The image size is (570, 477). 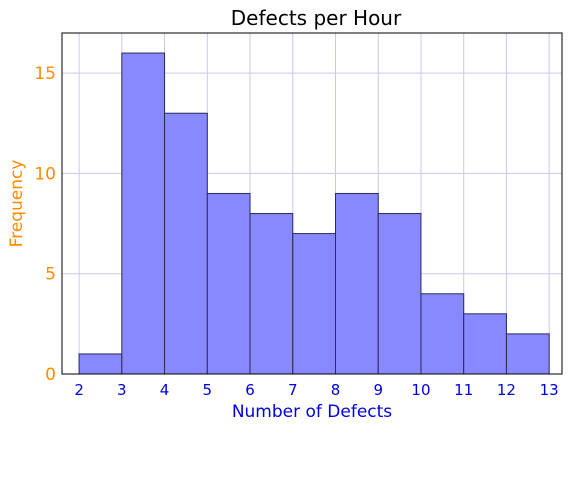 I want to click on y-axis-label: Frequency, so click(x=17, y=204).